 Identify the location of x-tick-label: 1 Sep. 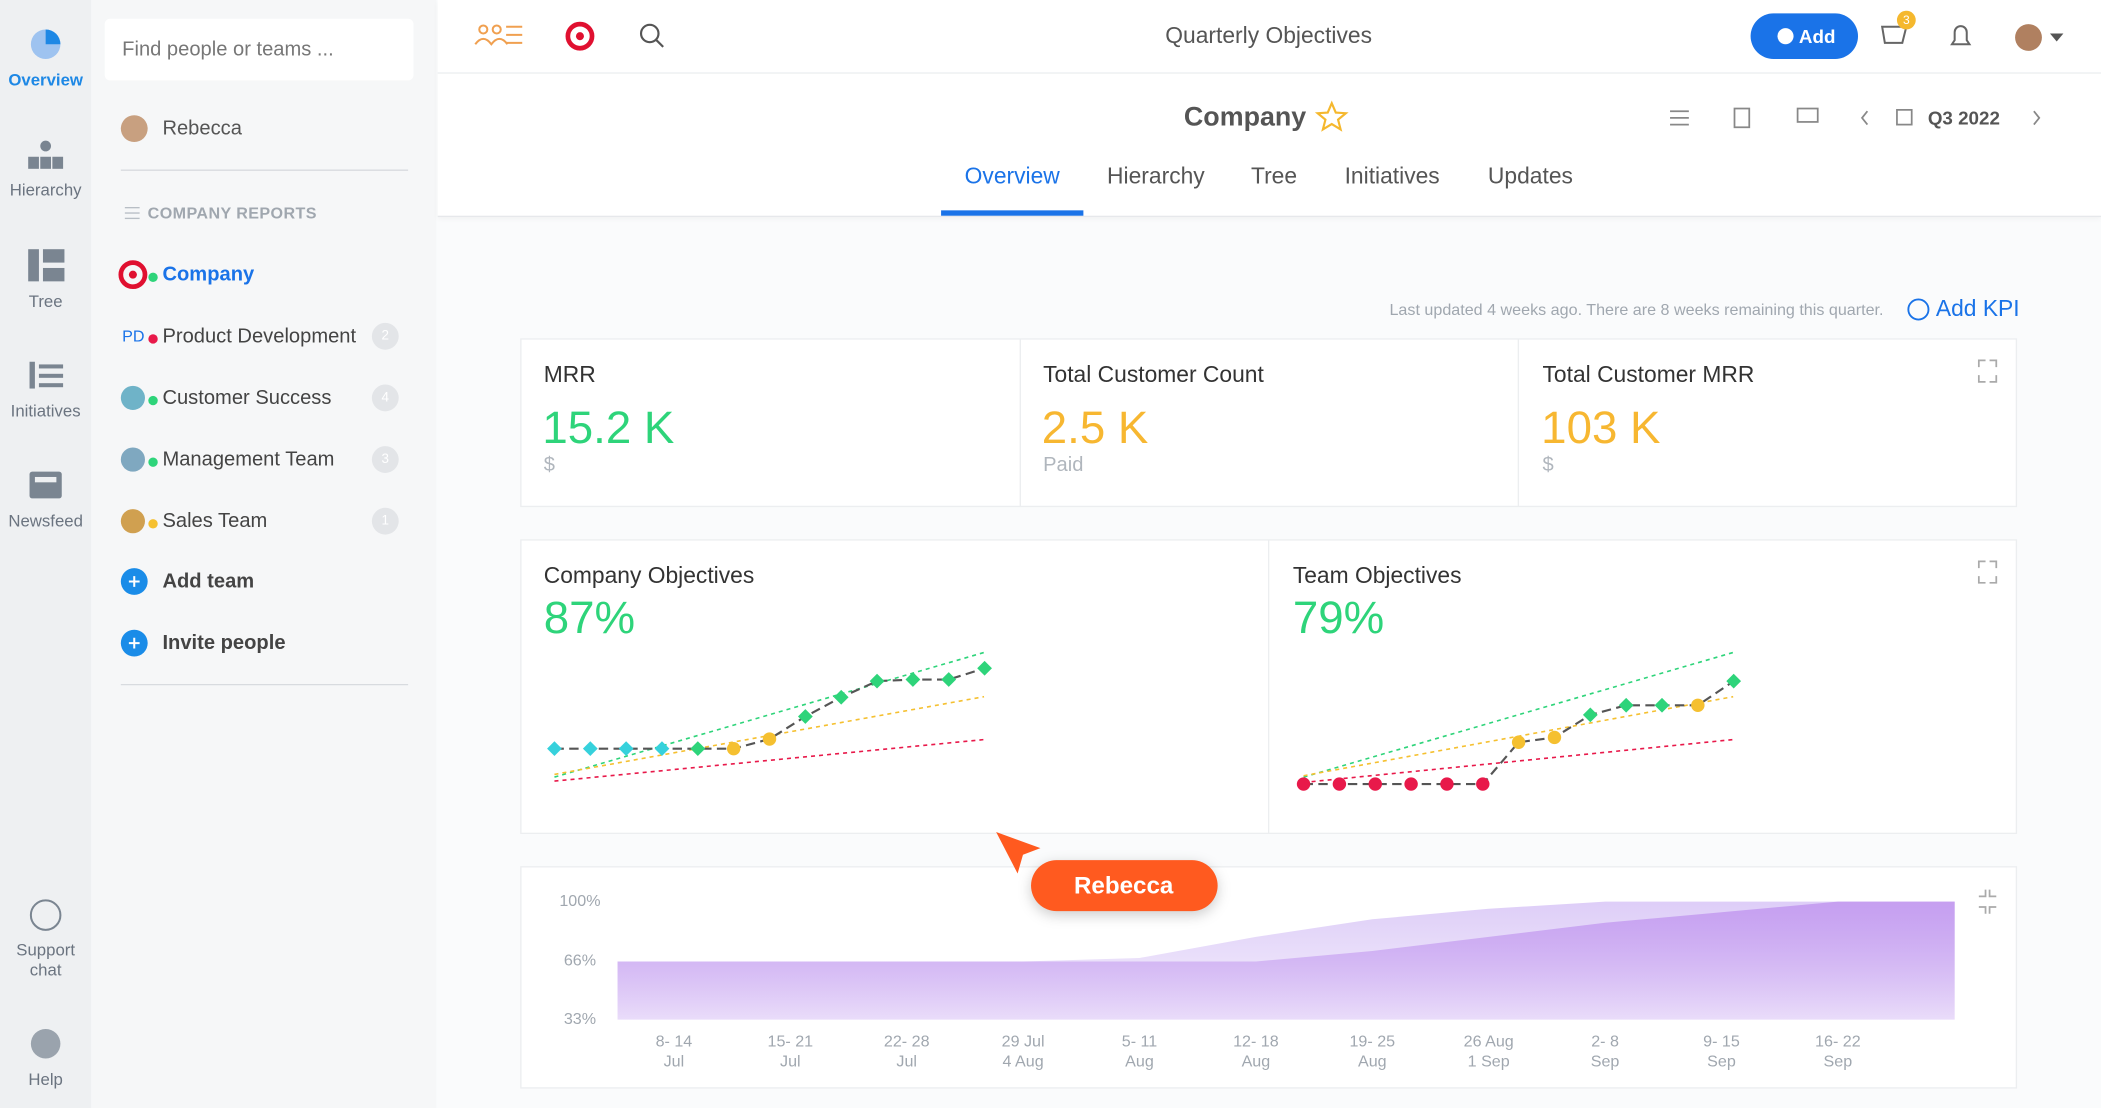
(1489, 1062).